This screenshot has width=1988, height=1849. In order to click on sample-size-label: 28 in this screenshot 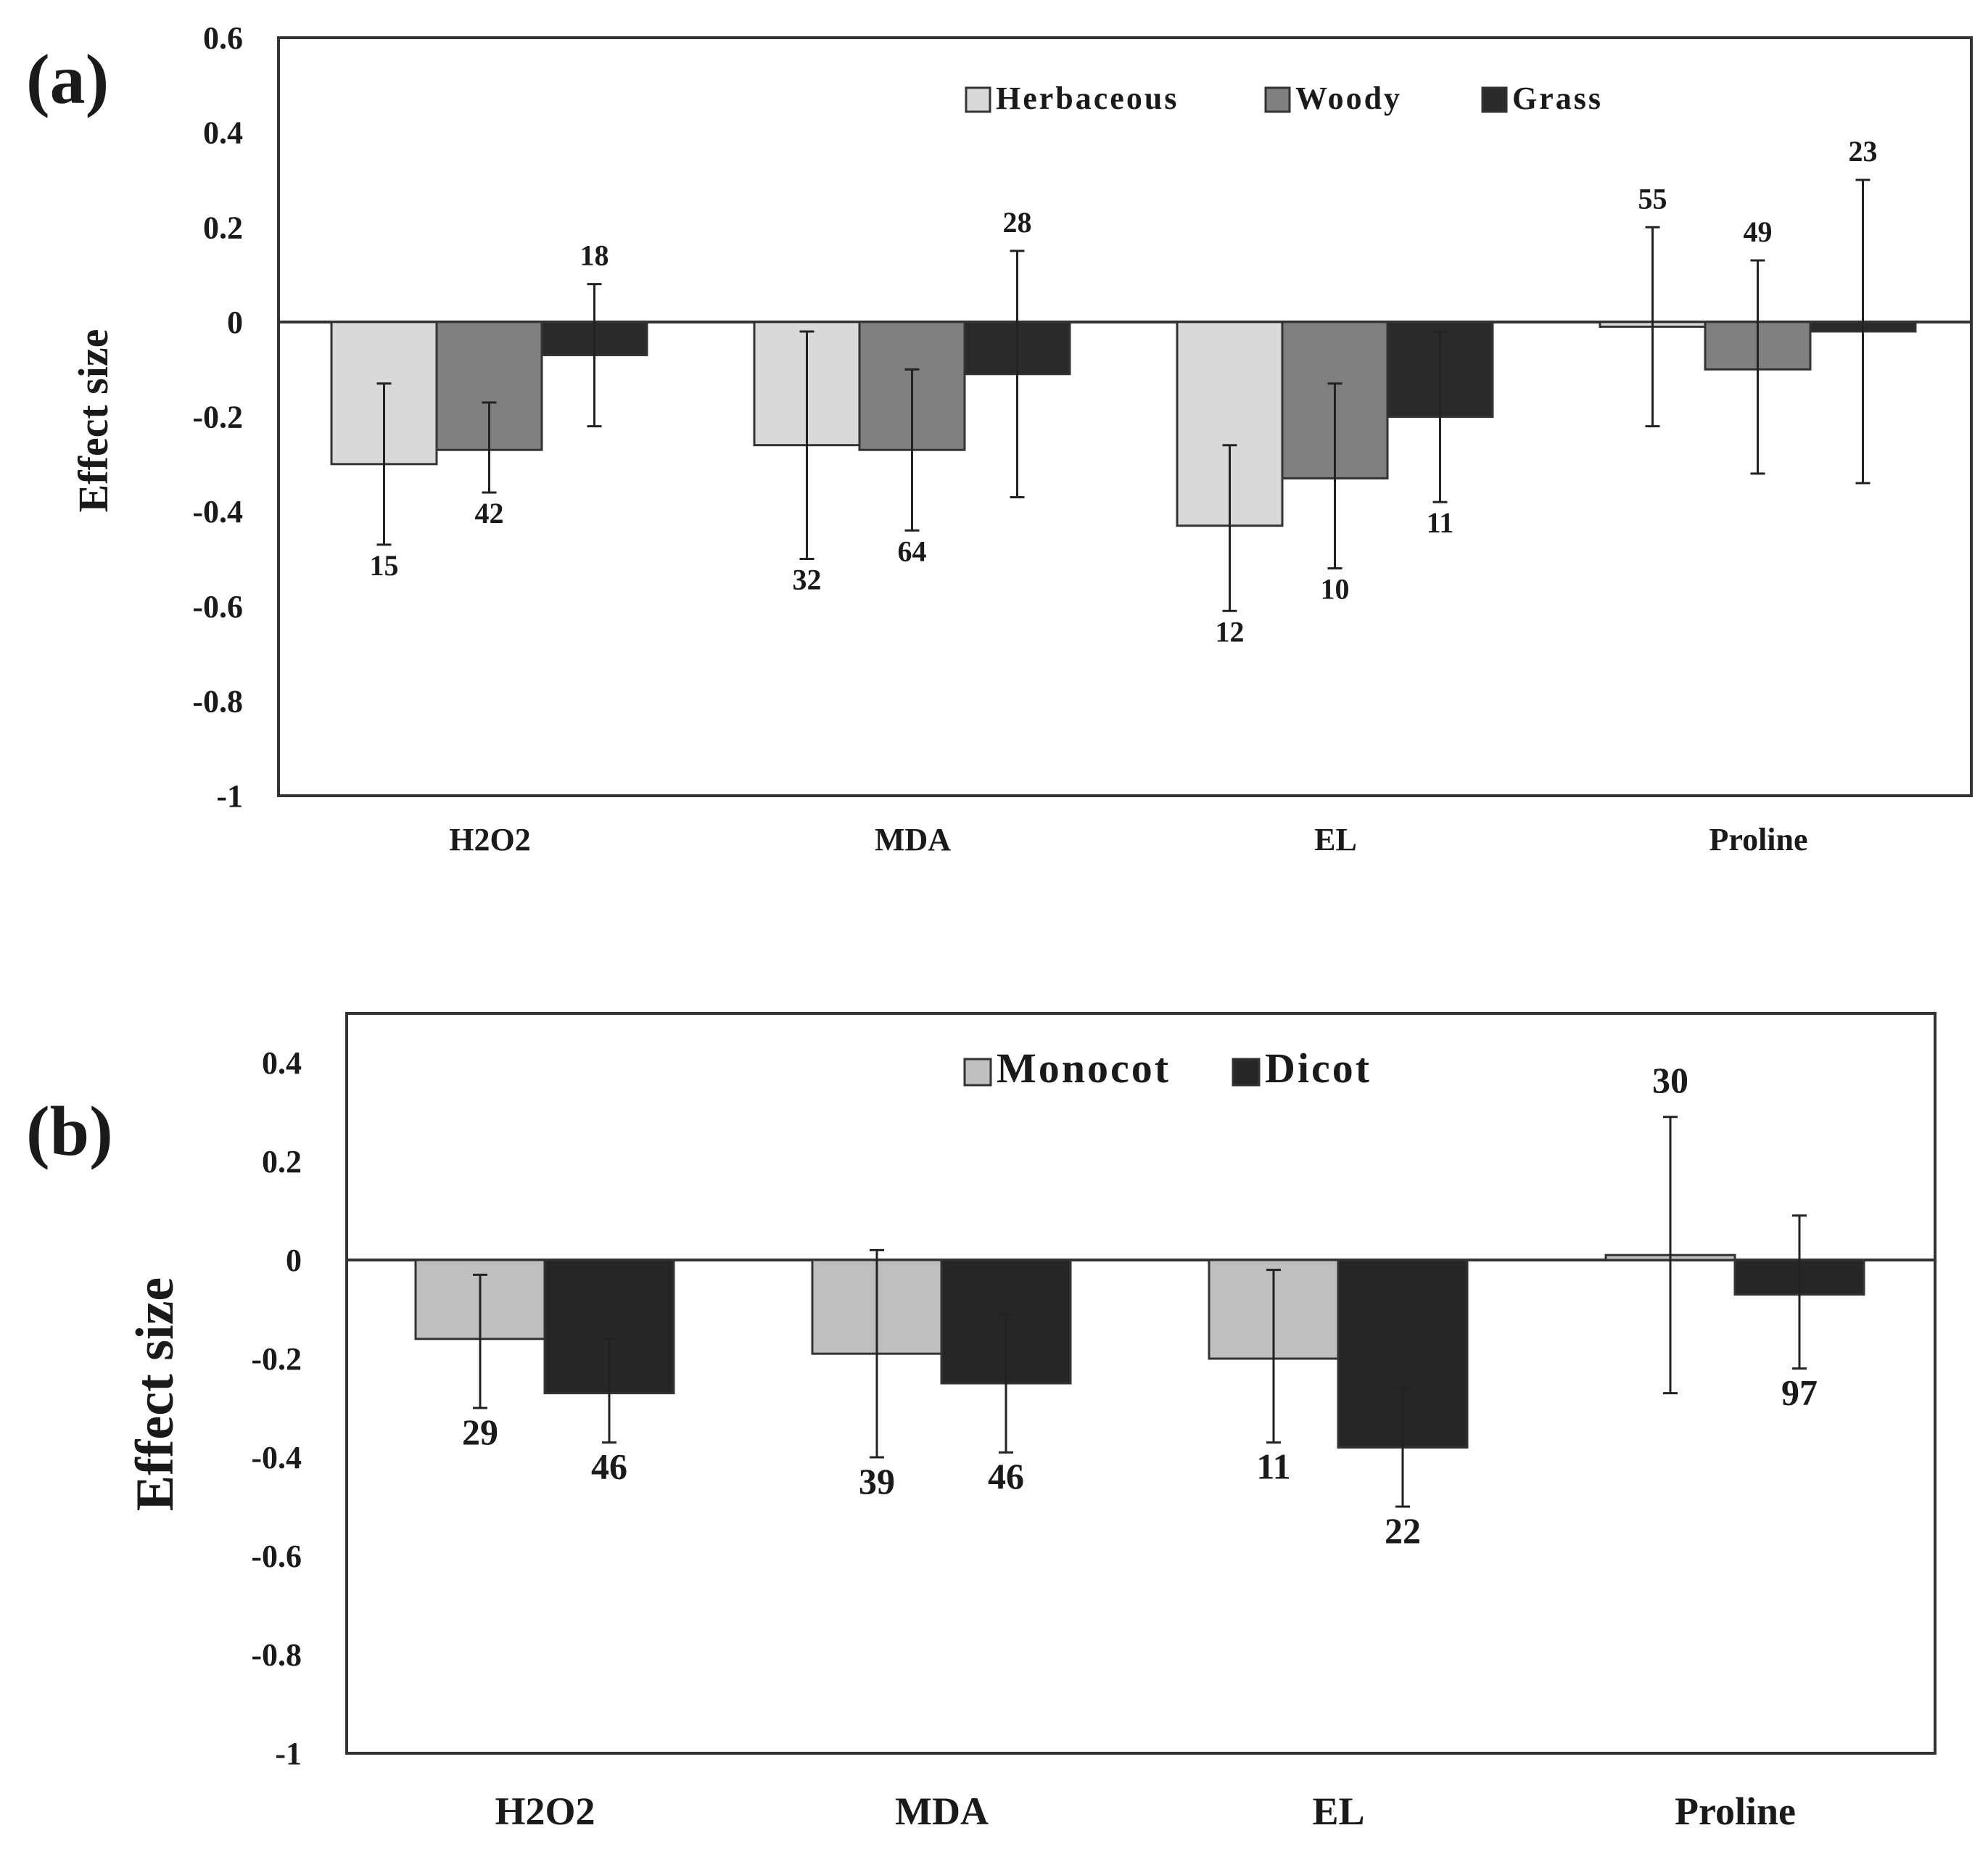, I will do `click(1017, 222)`.